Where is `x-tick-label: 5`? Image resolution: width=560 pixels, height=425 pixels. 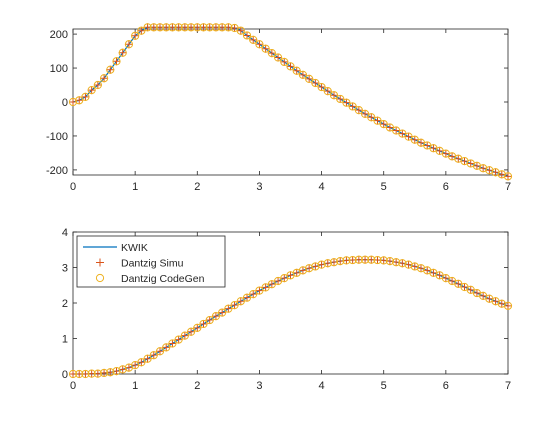
x-tick-label: 5 is located at coordinates (384, 187).